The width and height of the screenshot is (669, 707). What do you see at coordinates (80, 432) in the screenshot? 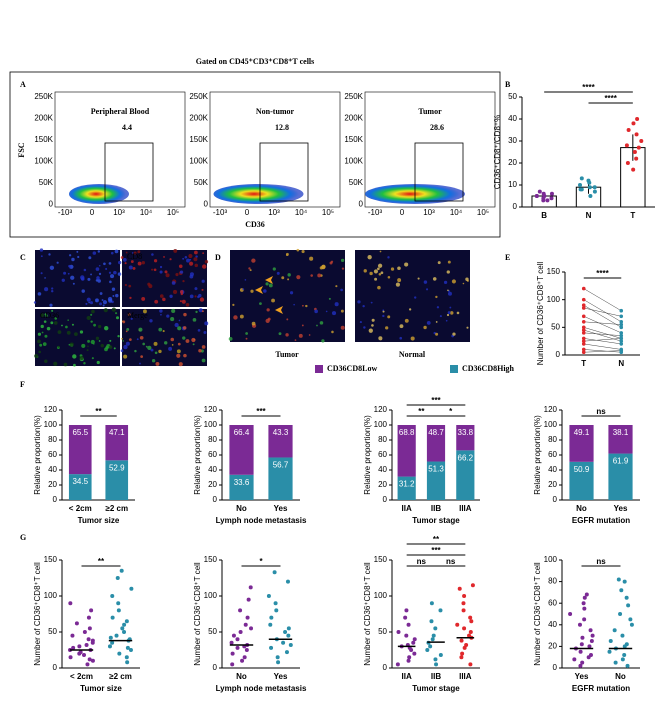
I see `value-label: 65.5` at bounding box center [80, 432].